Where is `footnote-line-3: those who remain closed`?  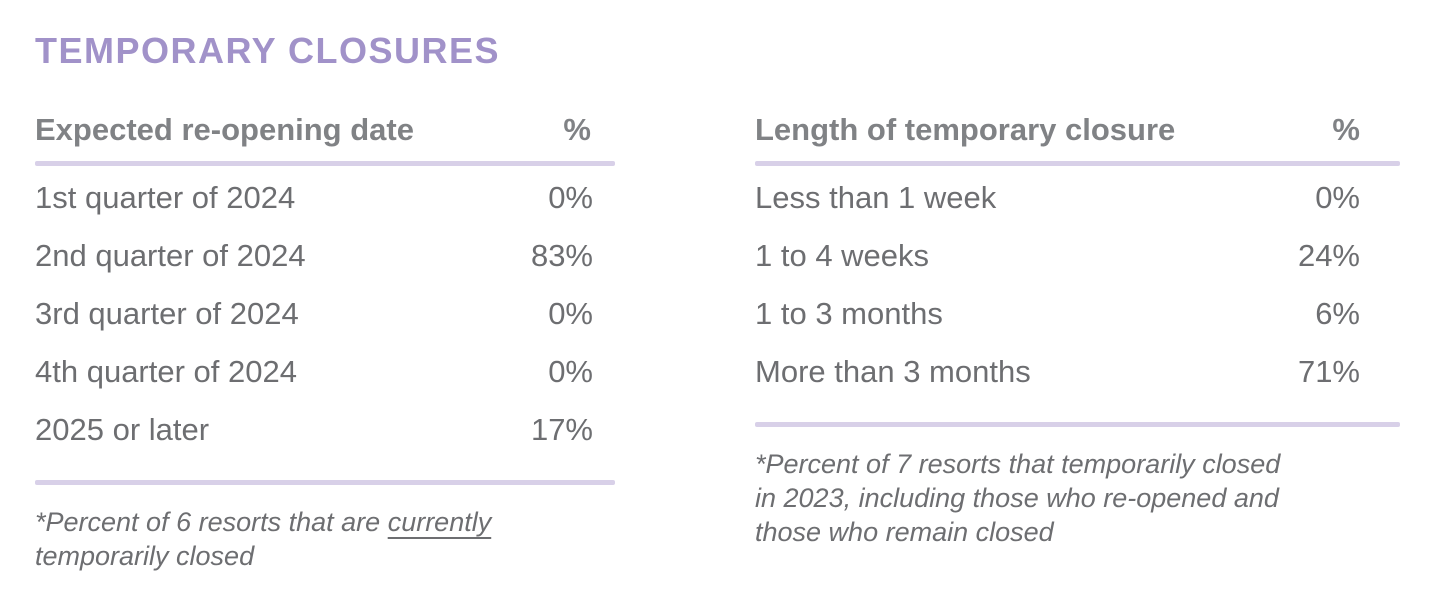
footnote-line-3: those who remain closed is located at coordinates (904, 532).